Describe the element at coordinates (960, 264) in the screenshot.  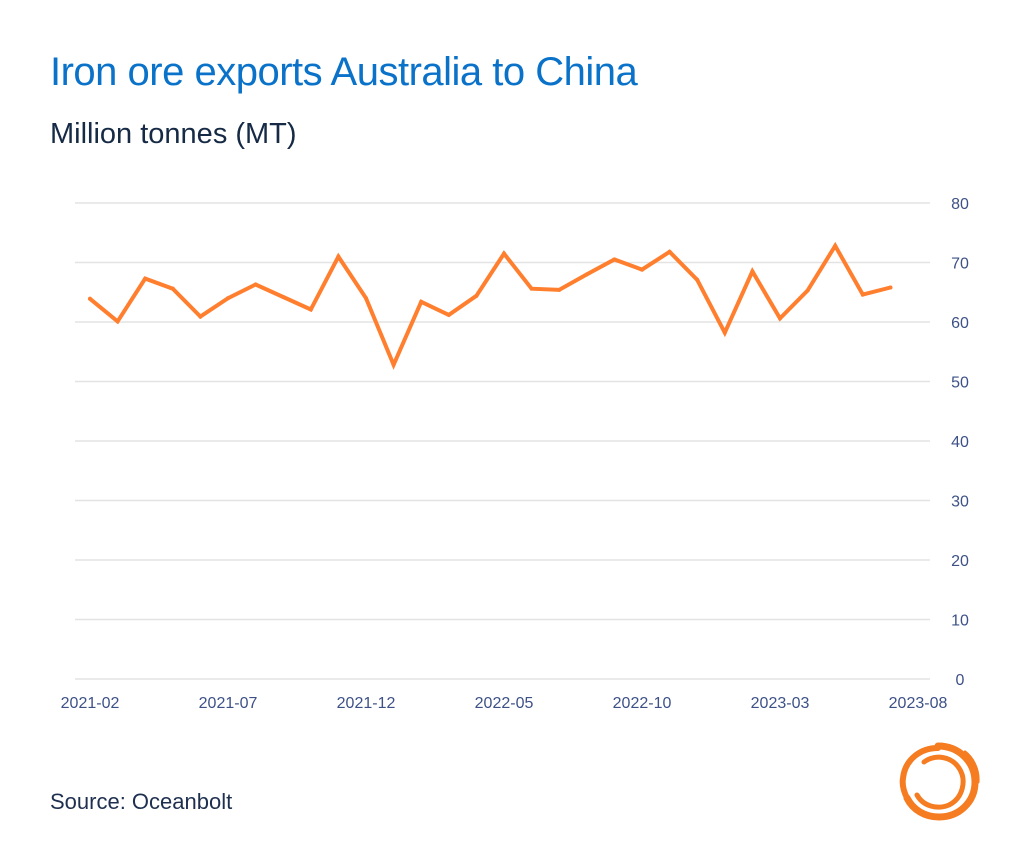
I see `y-tick-label: 70` at that location.